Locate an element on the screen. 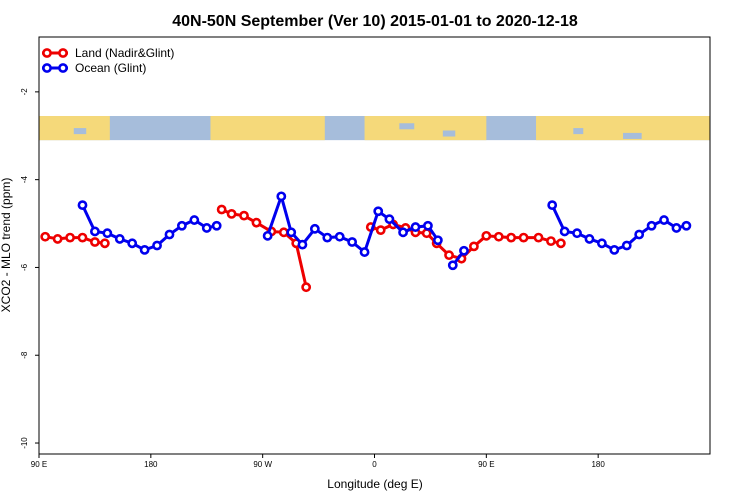  y-tick-label: -6 is located at coordinates (24, 267).